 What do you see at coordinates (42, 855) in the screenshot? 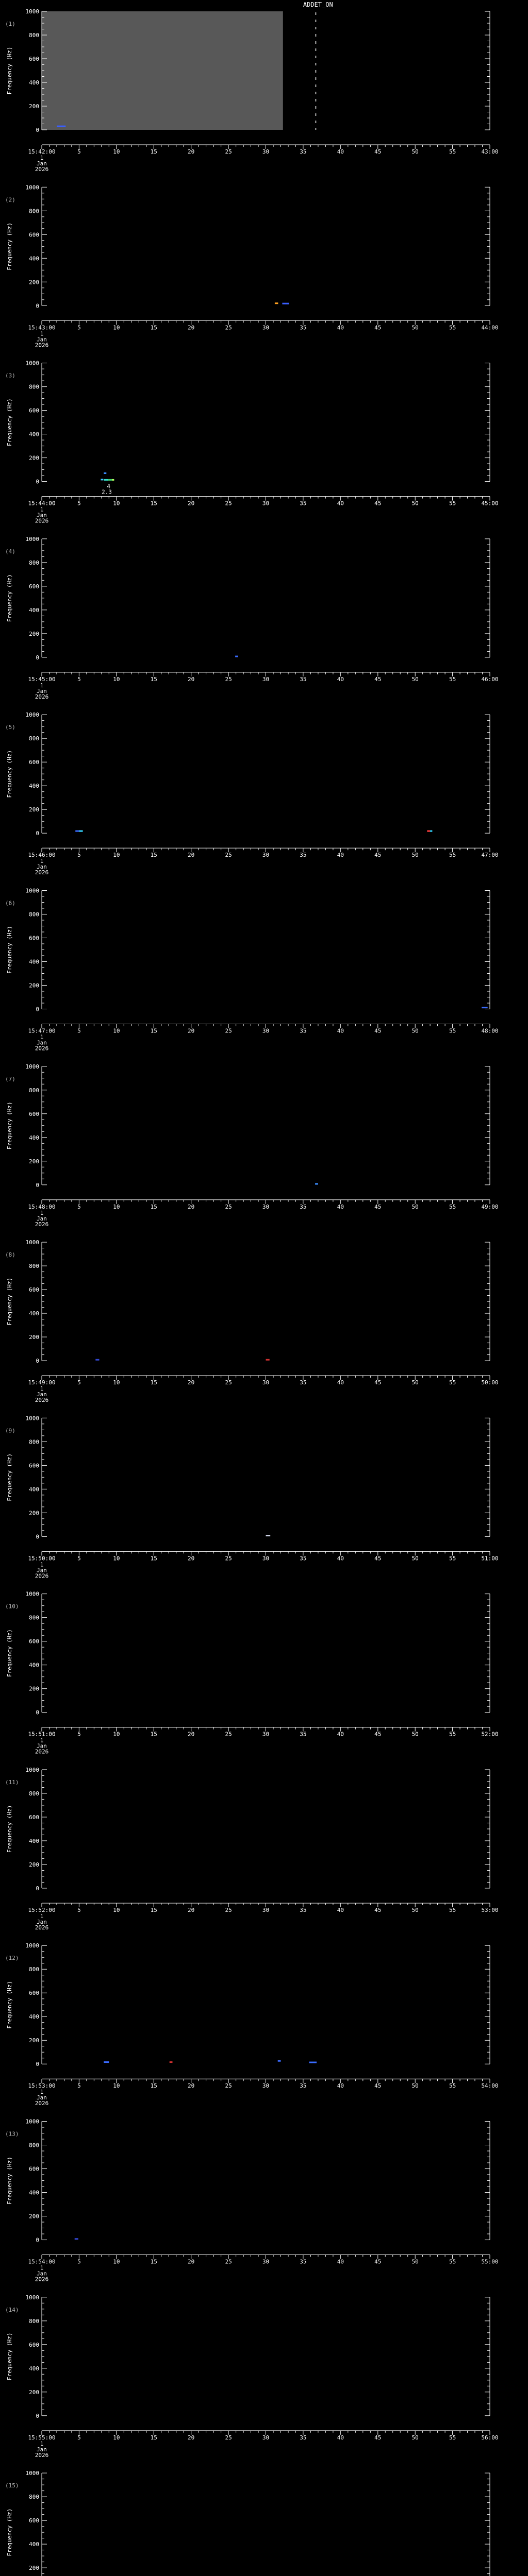
I see `start-time-label: 15:46:00` at bounding box center [42, 855].